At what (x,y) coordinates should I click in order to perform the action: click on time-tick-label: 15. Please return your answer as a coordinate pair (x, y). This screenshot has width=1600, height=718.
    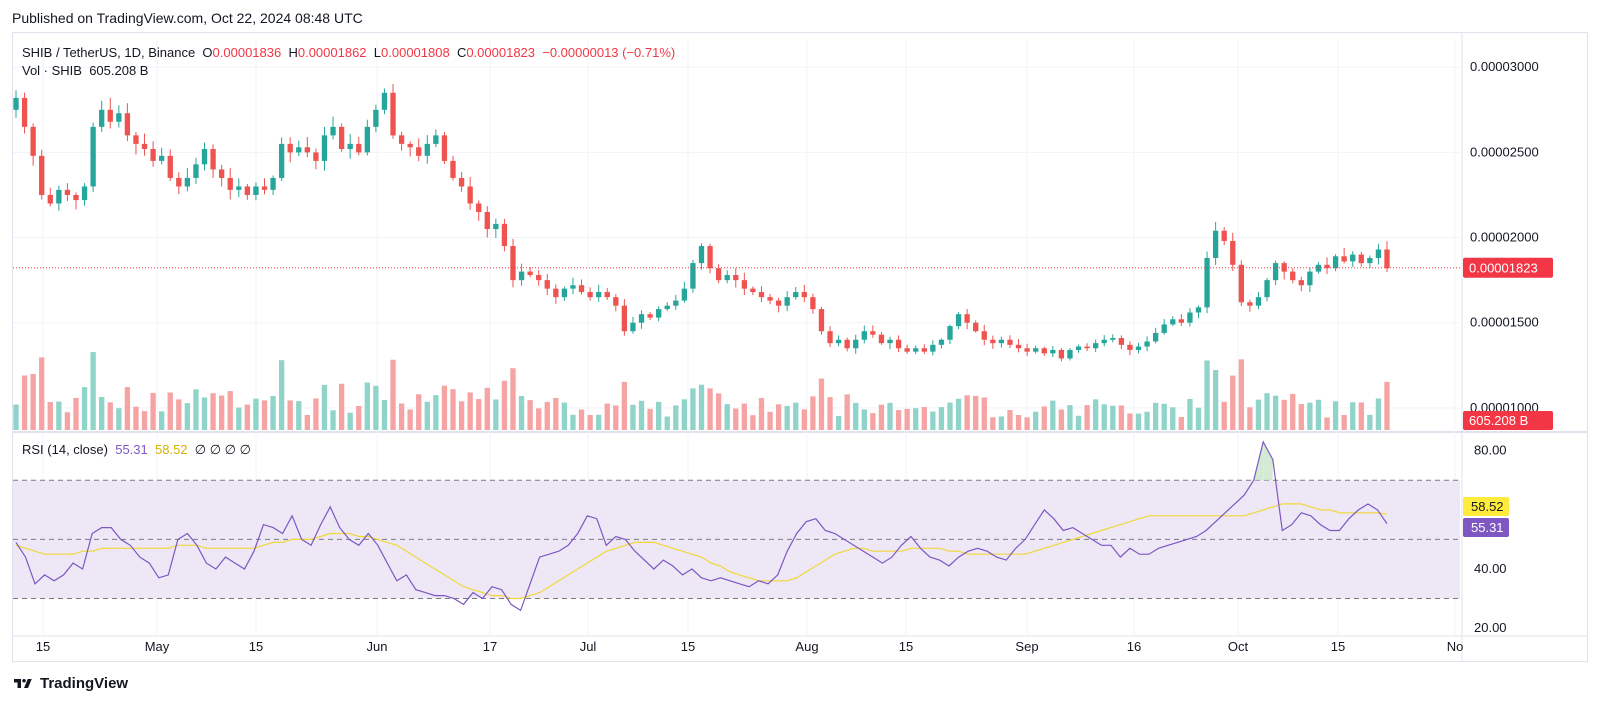
    Looking at the image, I should click on (688, 646).